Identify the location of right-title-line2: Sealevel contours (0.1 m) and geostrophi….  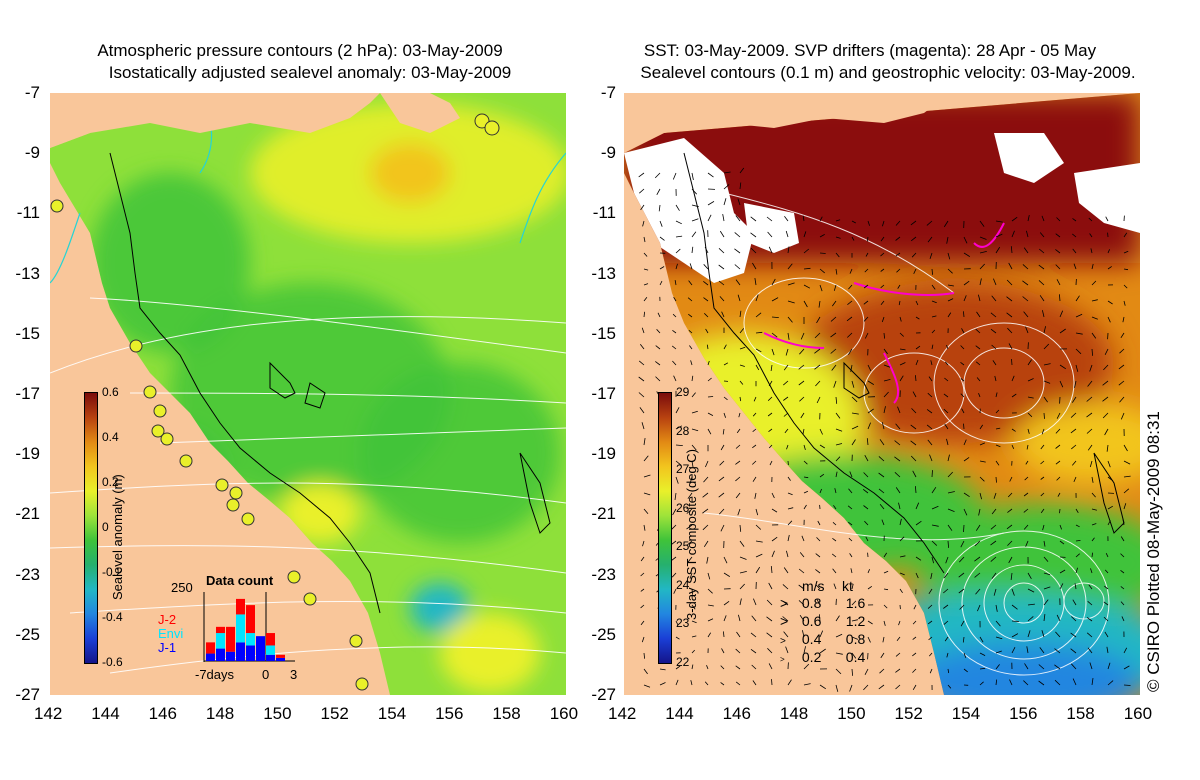
(888, 72).